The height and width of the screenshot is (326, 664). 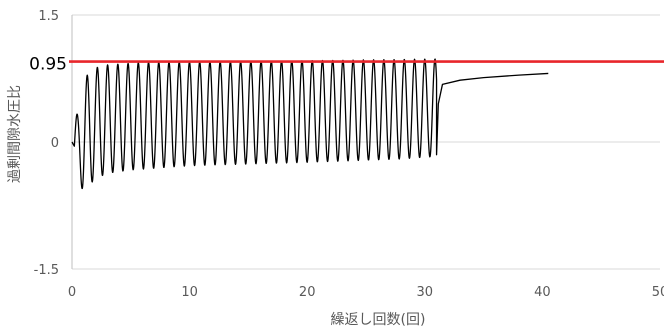 I want to click on x-tick-label: 40, so click(x=542, y=292).